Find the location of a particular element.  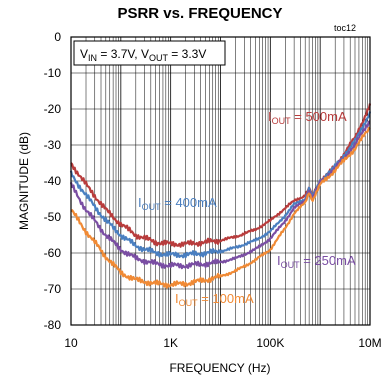

x-tick-label: 10M is located at coordinates (369, 343).